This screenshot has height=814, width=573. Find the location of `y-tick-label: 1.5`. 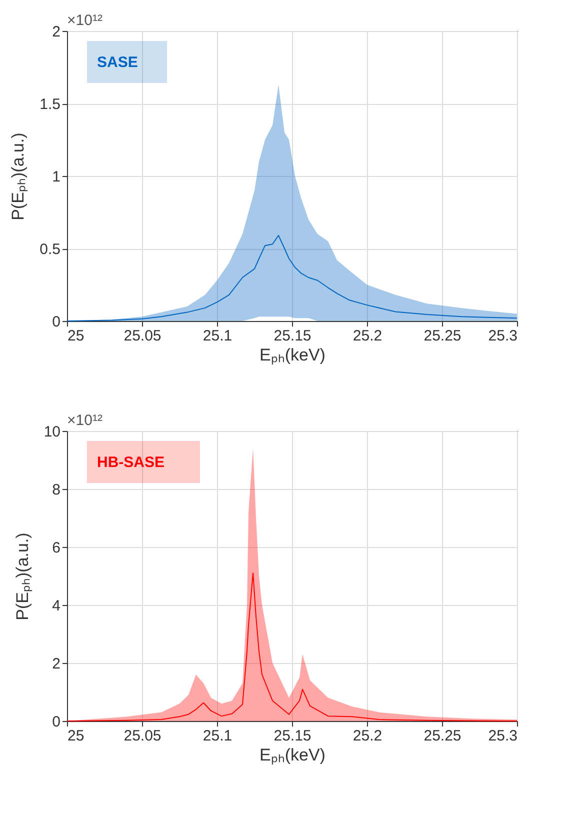

y-tick-label: 1.5 is located at coordinates (50, 104).